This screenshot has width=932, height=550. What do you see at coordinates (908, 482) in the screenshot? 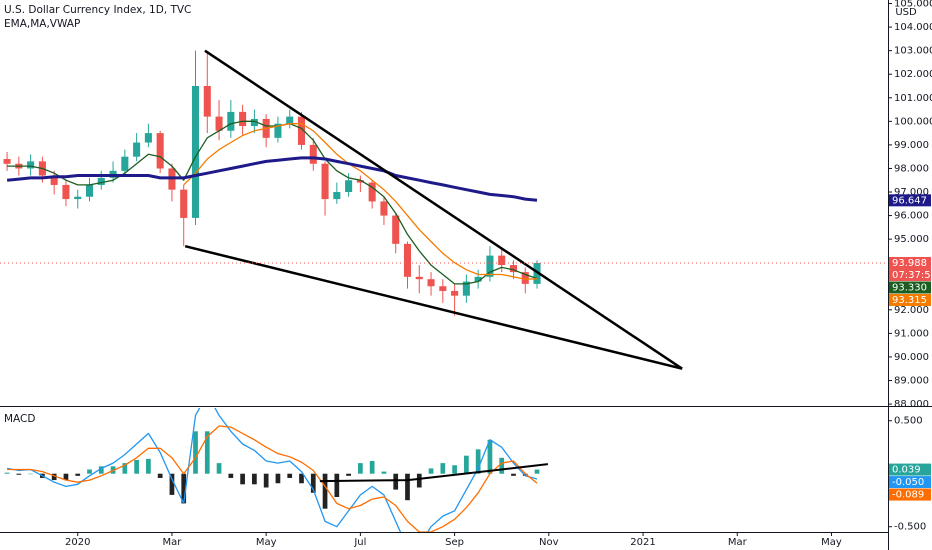
I see `price-label: -0.050` at bounding box center [908, 482].